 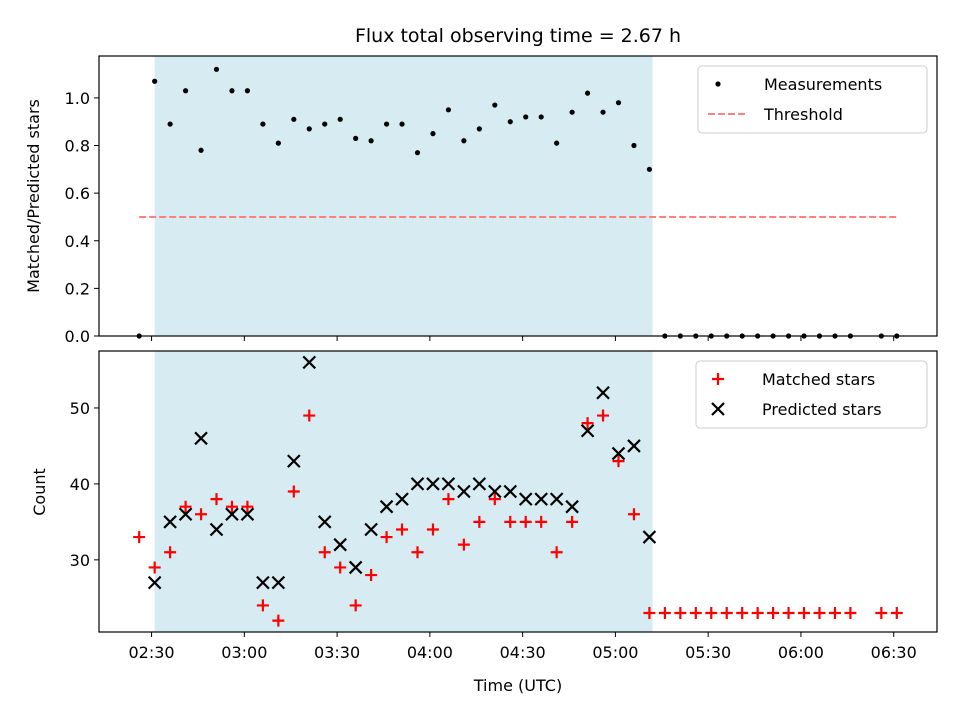 What do you see at coordinates (77, 193) in the screenshot?
I see `y-tick-label: 0.6` at bounding box center [77, 193].